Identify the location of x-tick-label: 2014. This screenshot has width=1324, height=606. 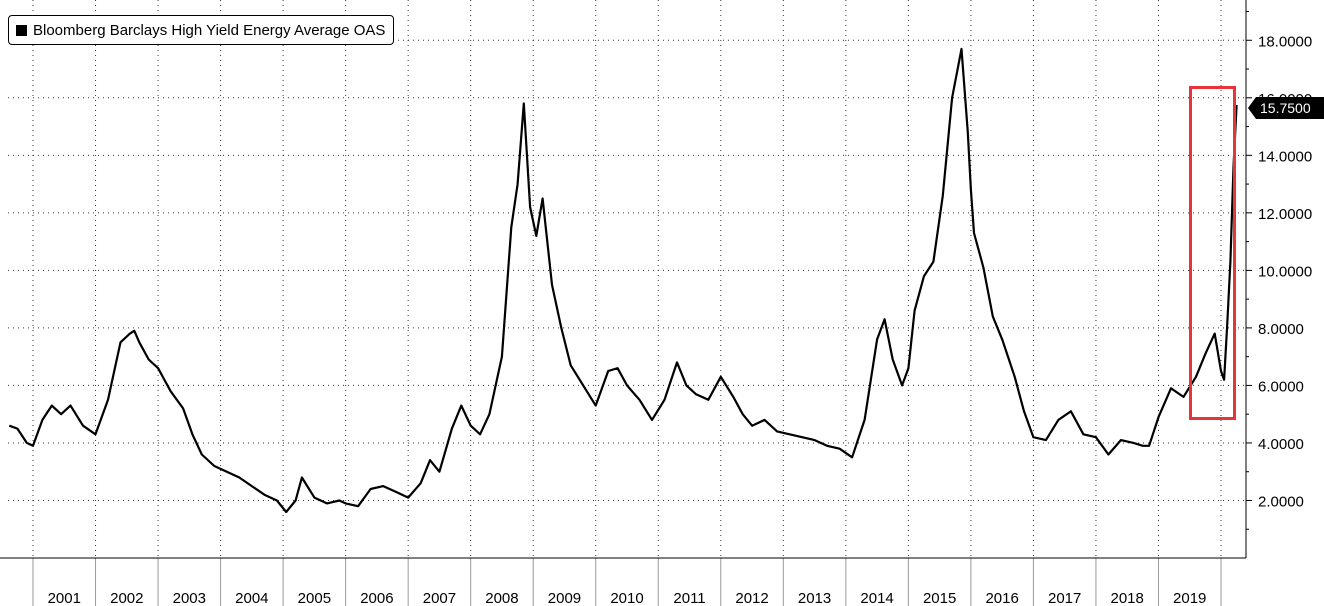
(876, 598).